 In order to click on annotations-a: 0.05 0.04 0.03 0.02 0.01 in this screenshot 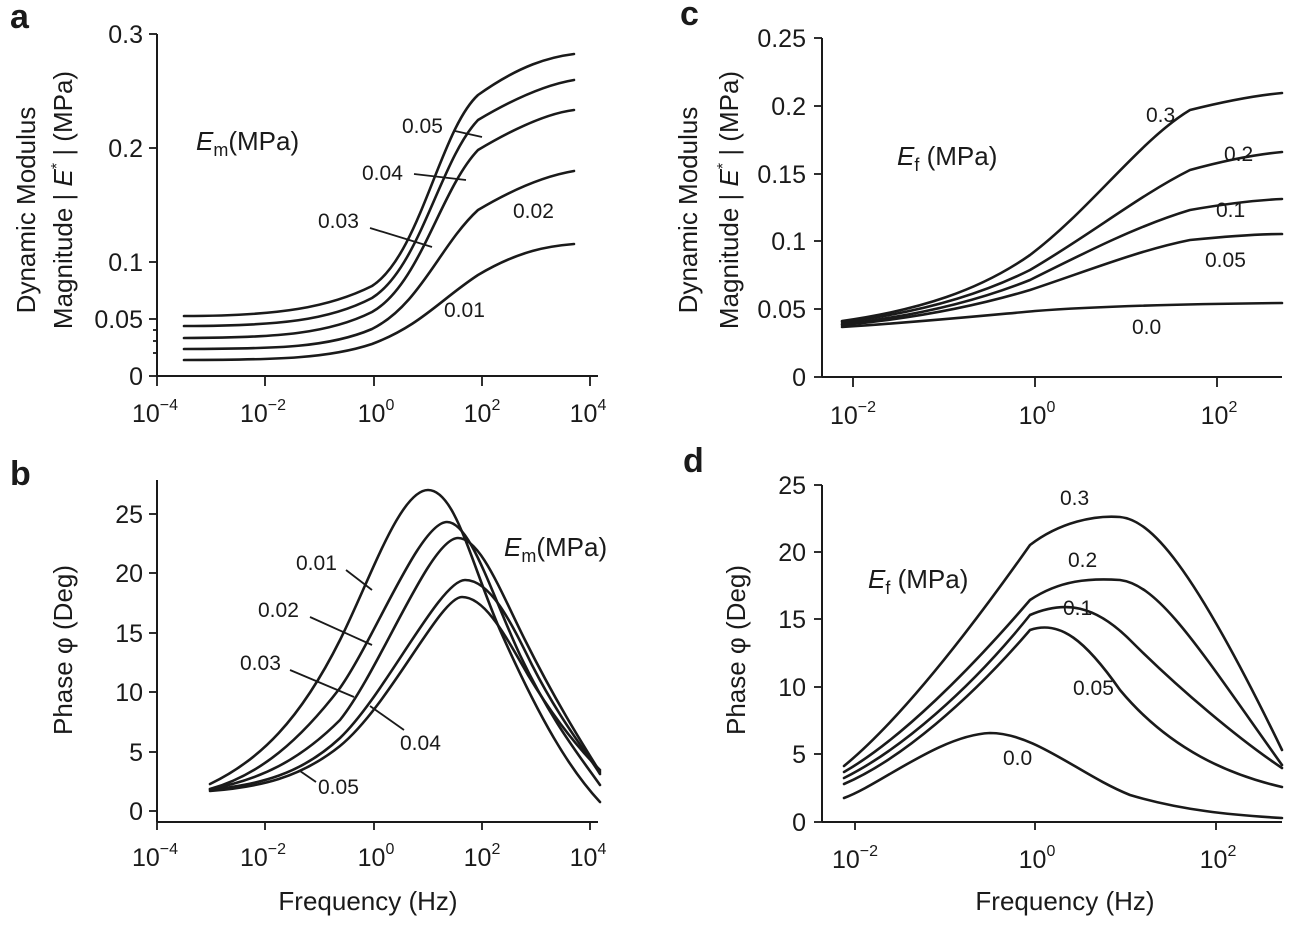, I will do `click(436, 218)`.